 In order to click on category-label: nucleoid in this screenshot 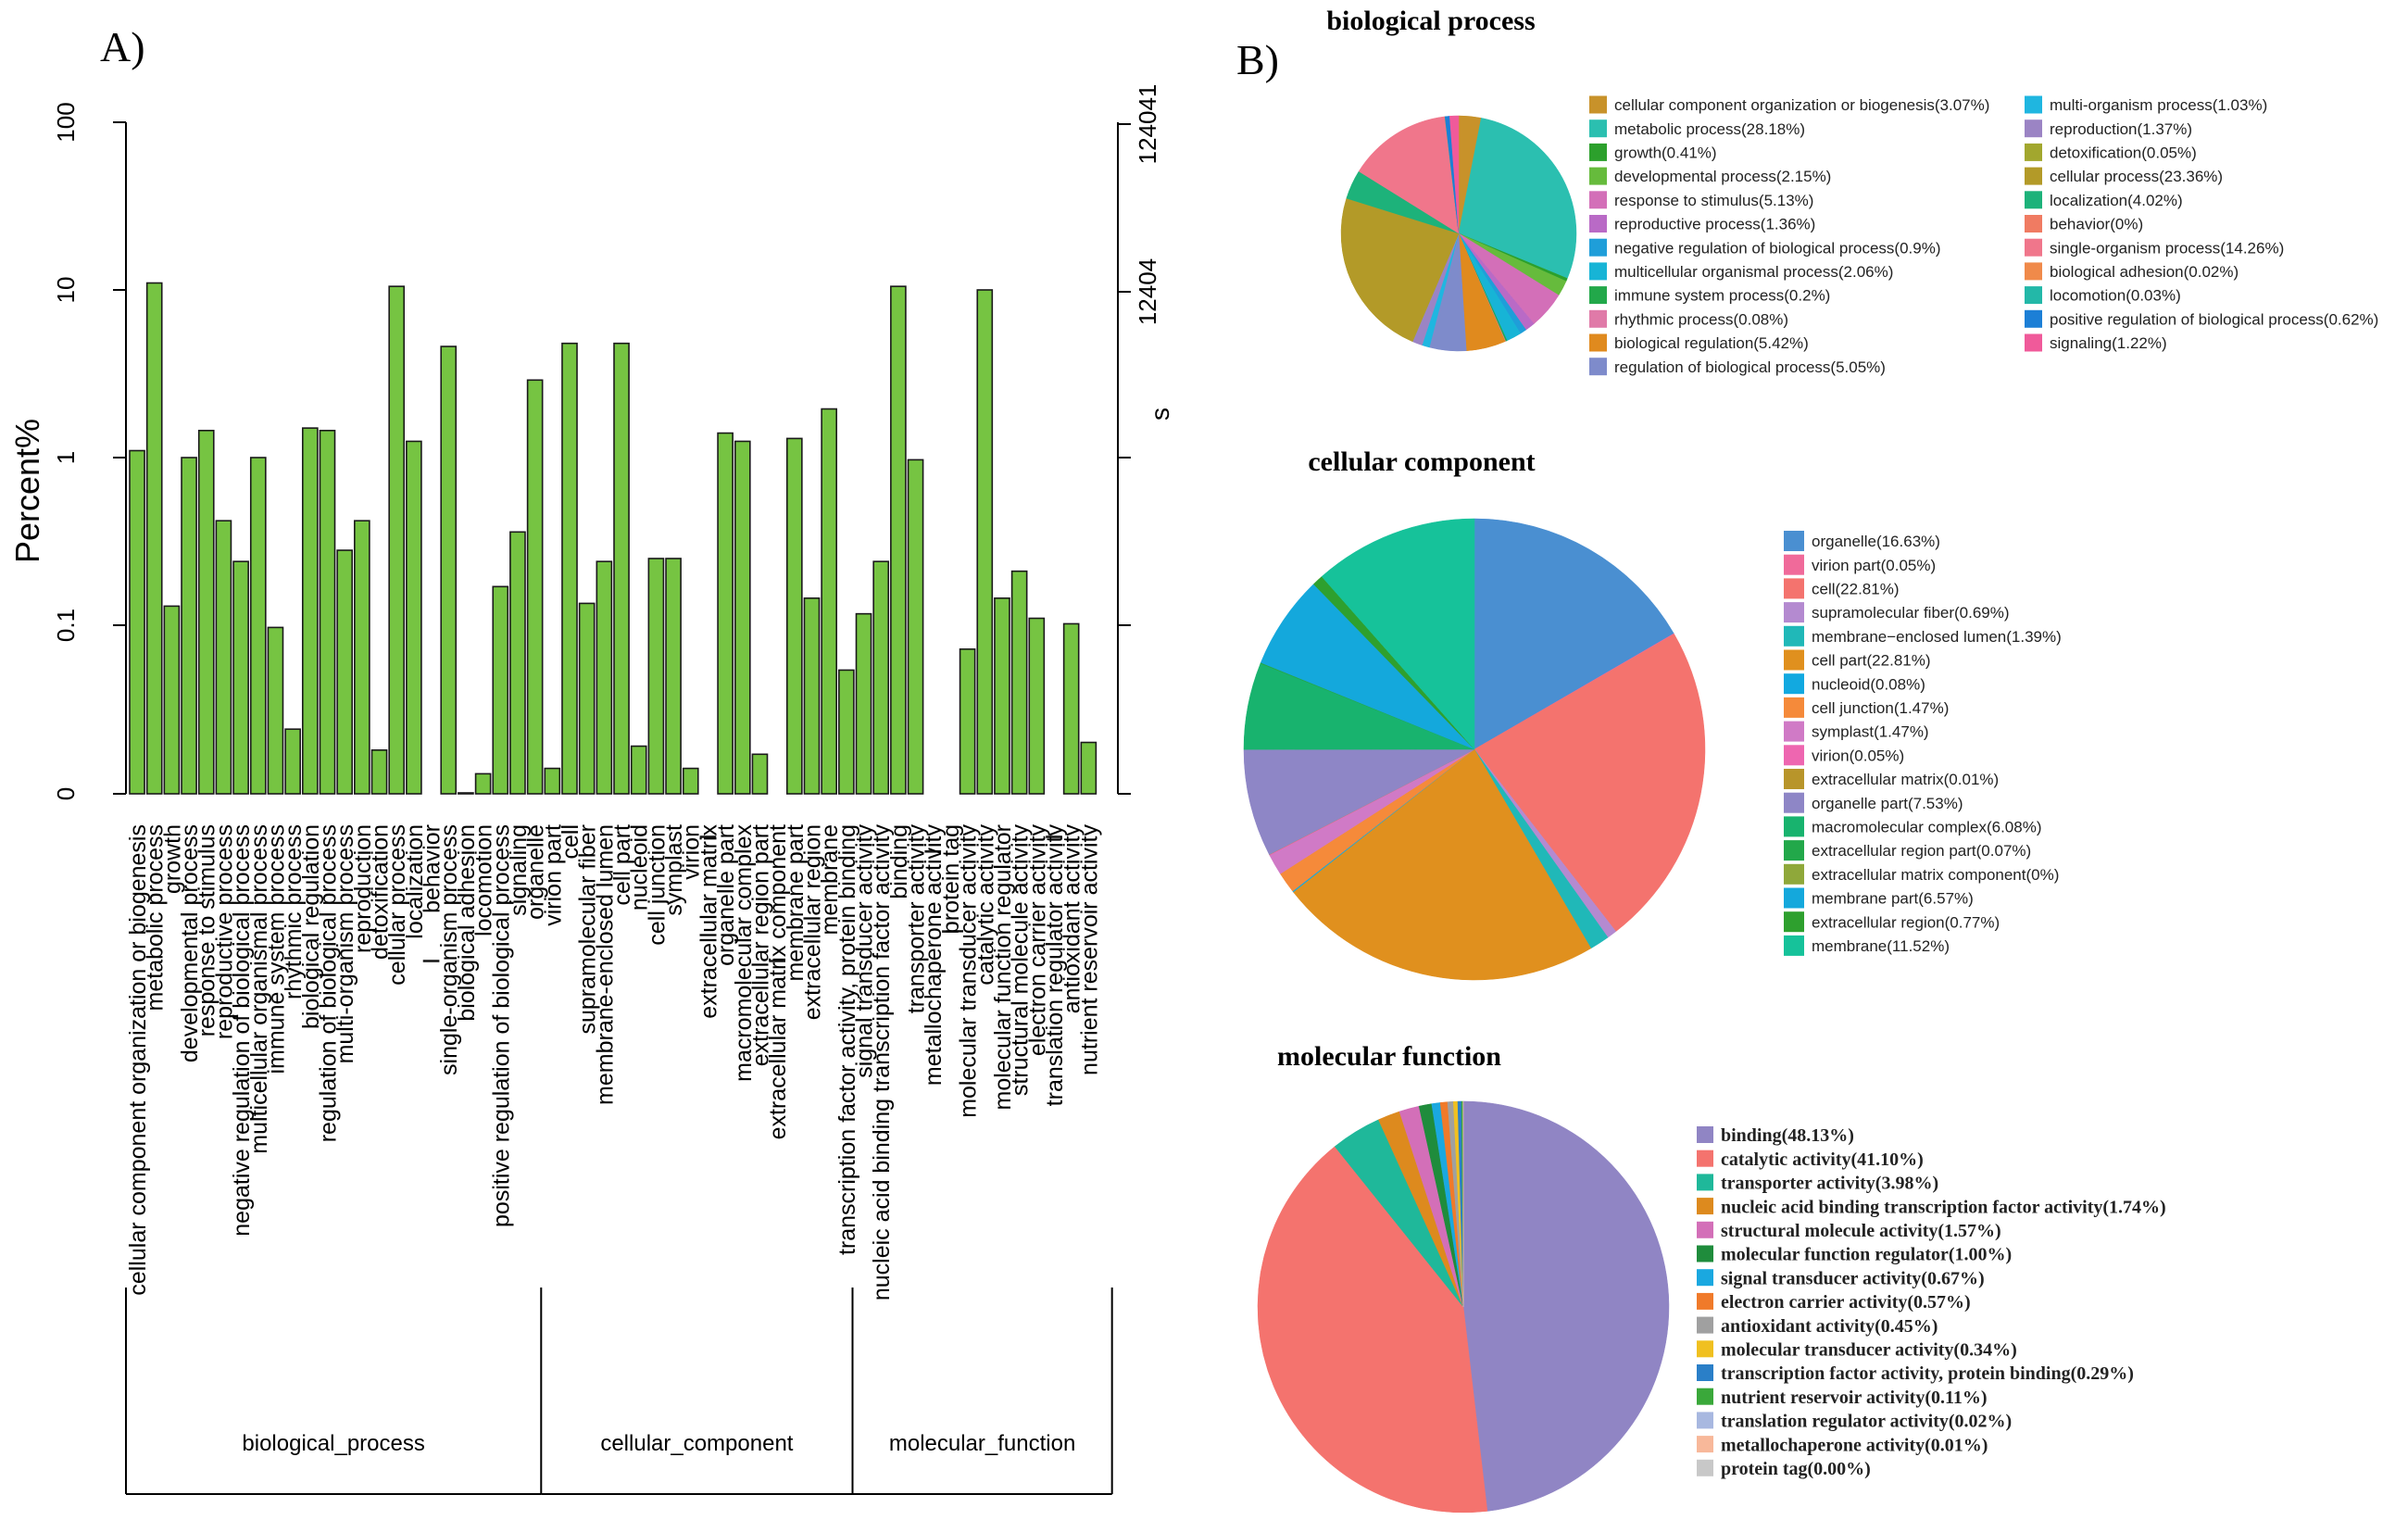, I will do `click(640, 867)`.